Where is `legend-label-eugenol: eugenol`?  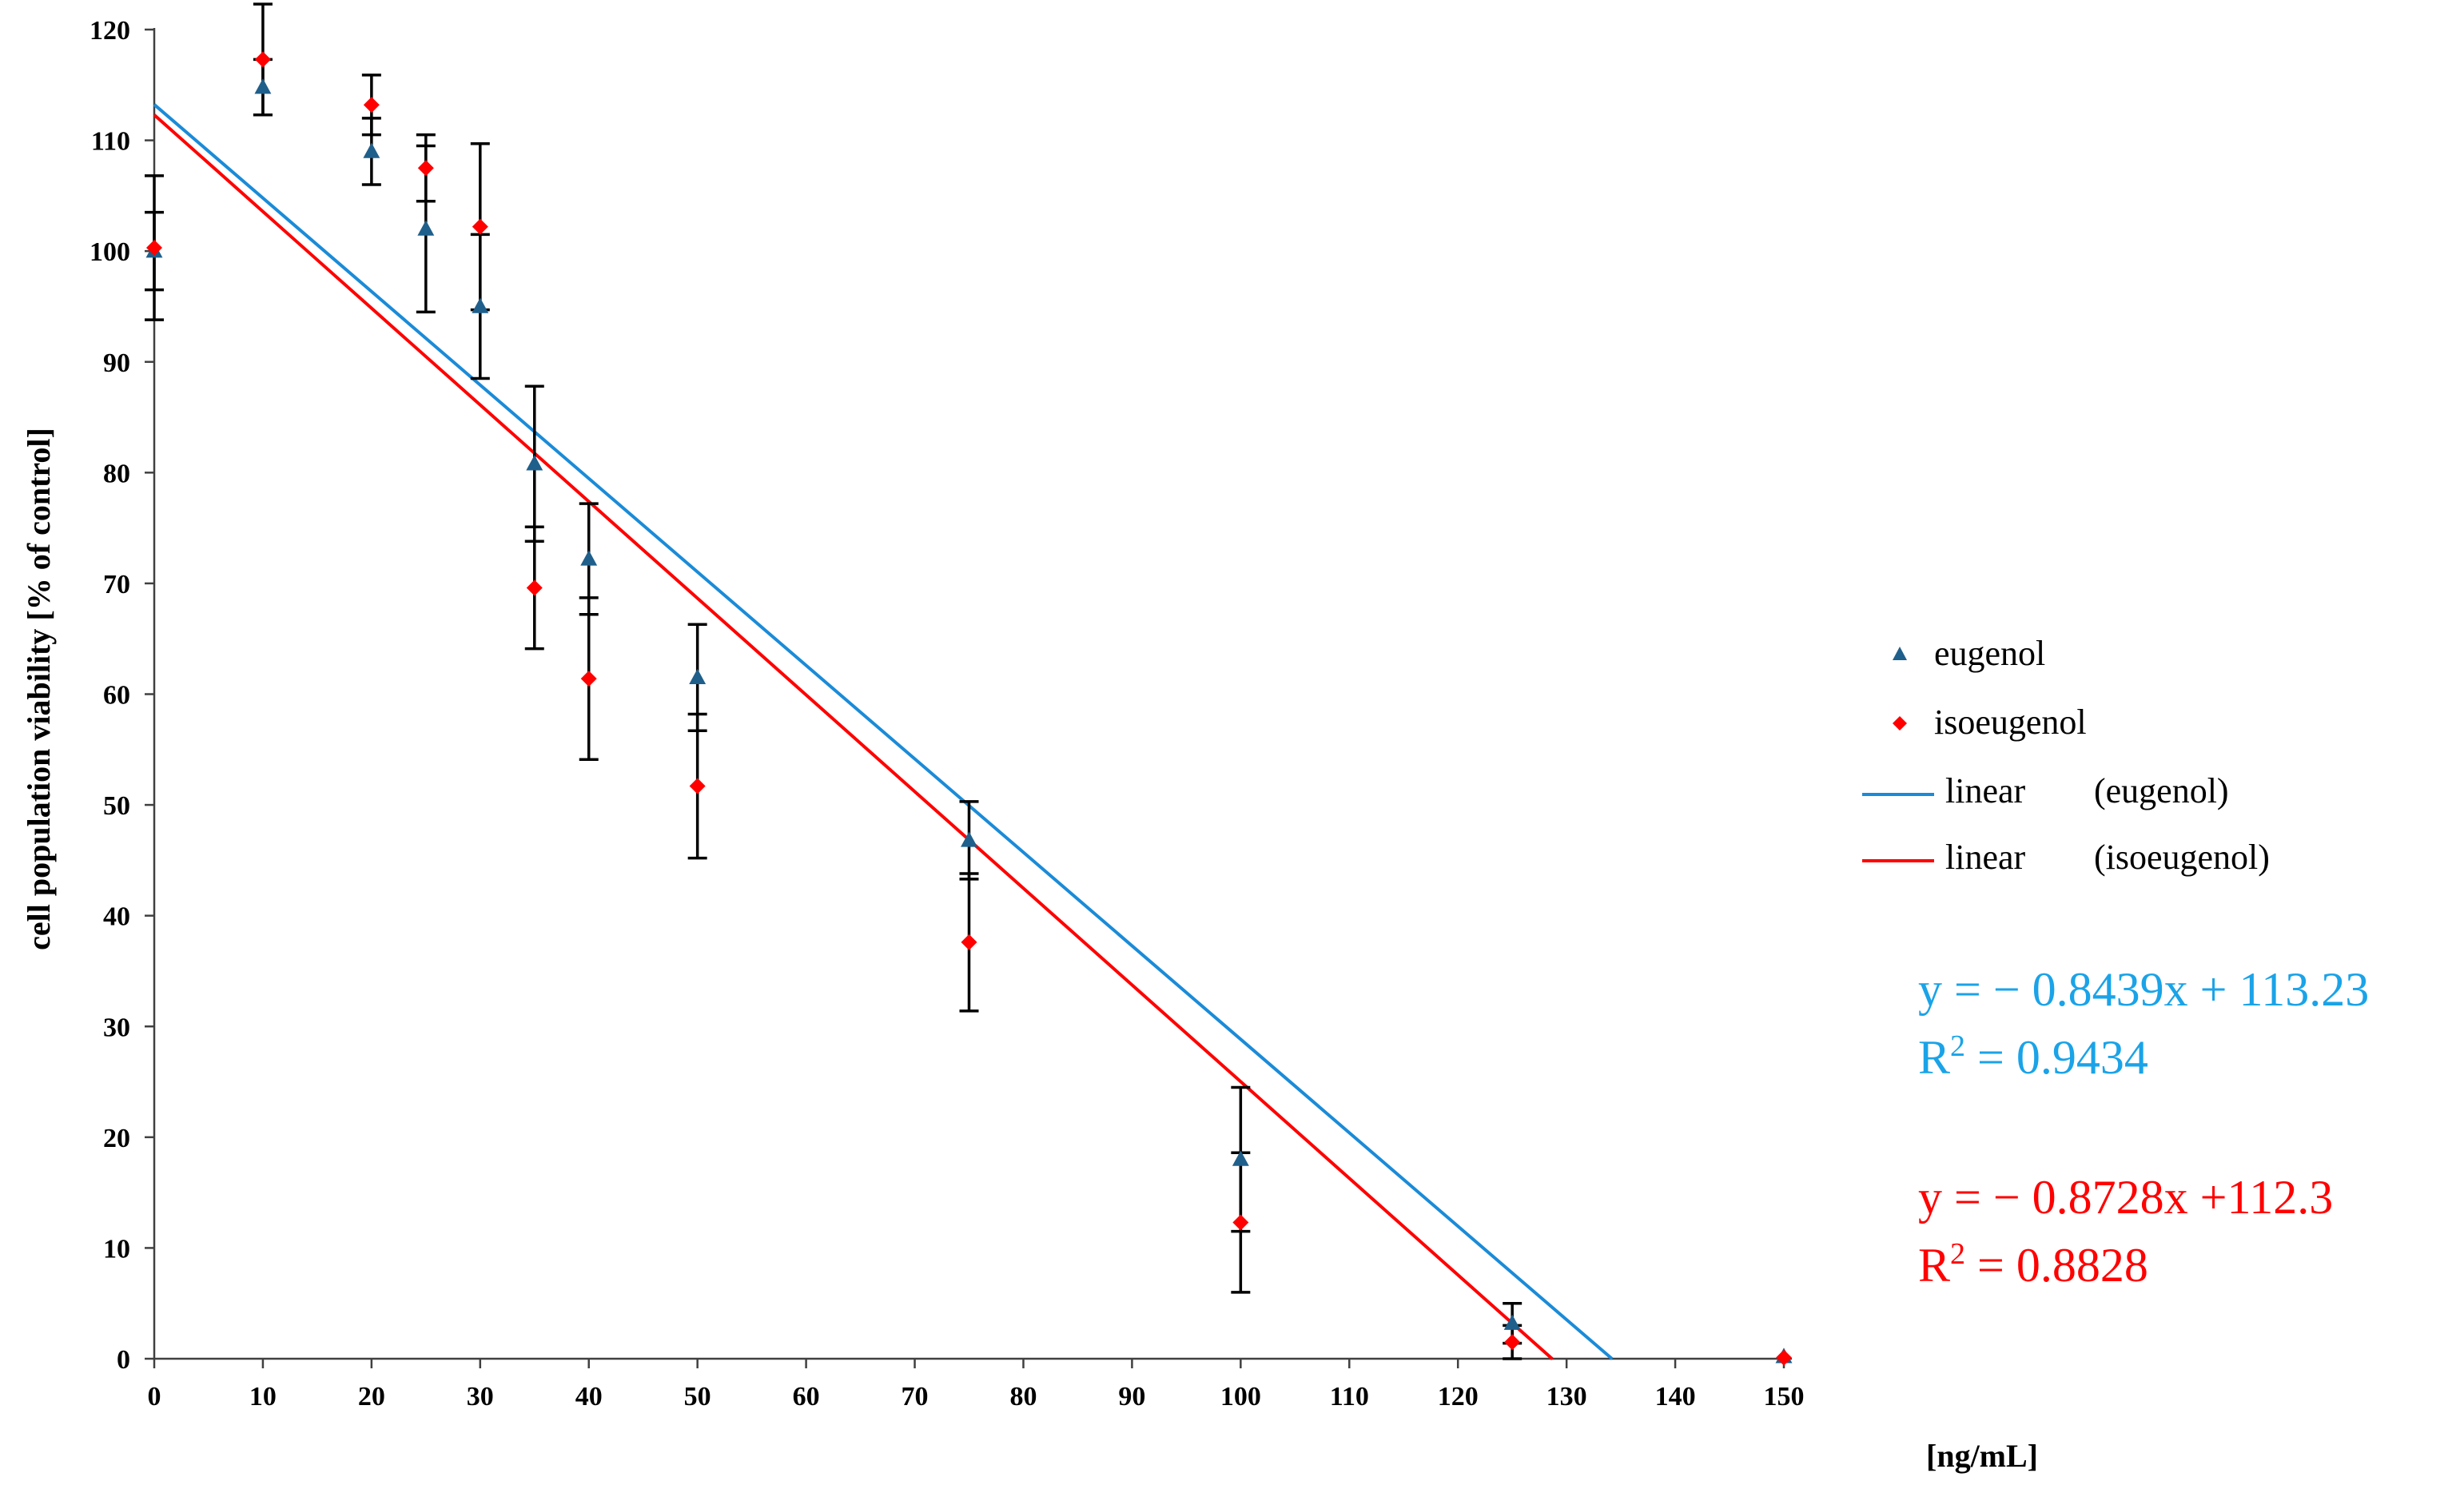
legend-label-eugenol: eugenol is located at coordinates (1989, 653).